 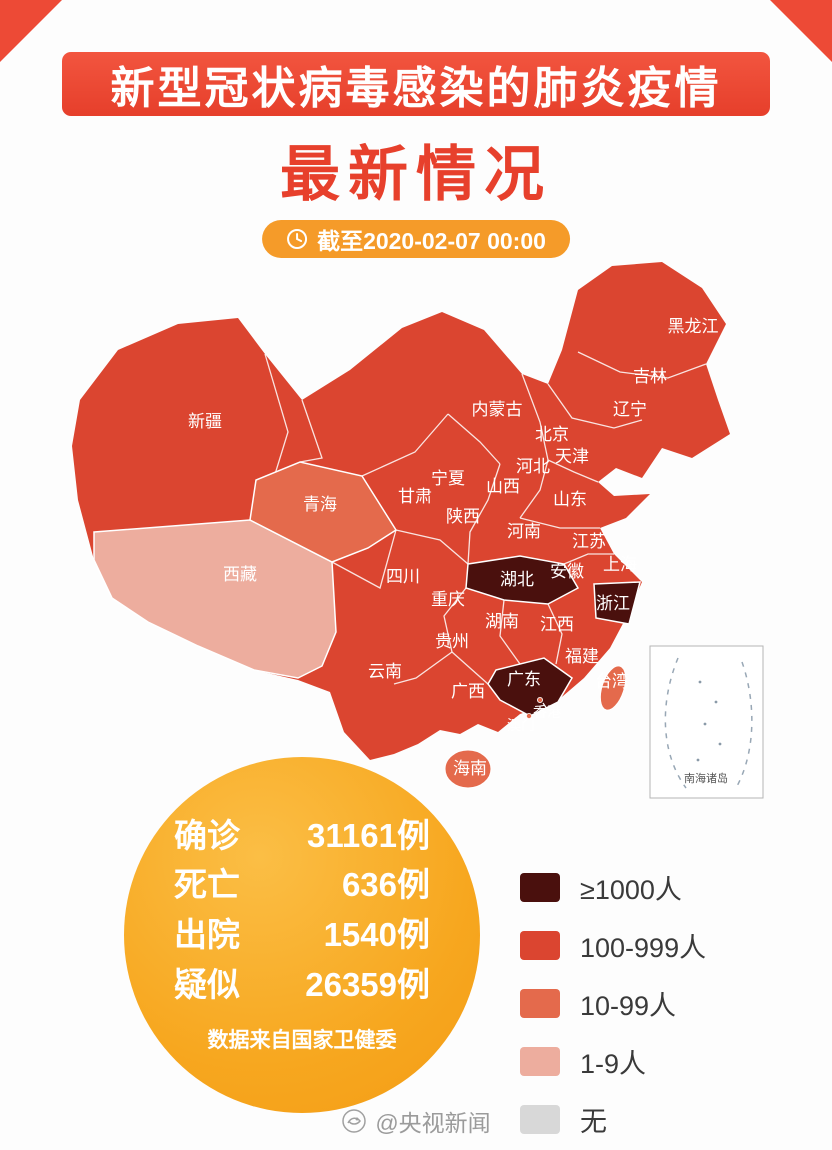 I want to click on province-label-贵州: 贵州, so click(x=452, y=641).